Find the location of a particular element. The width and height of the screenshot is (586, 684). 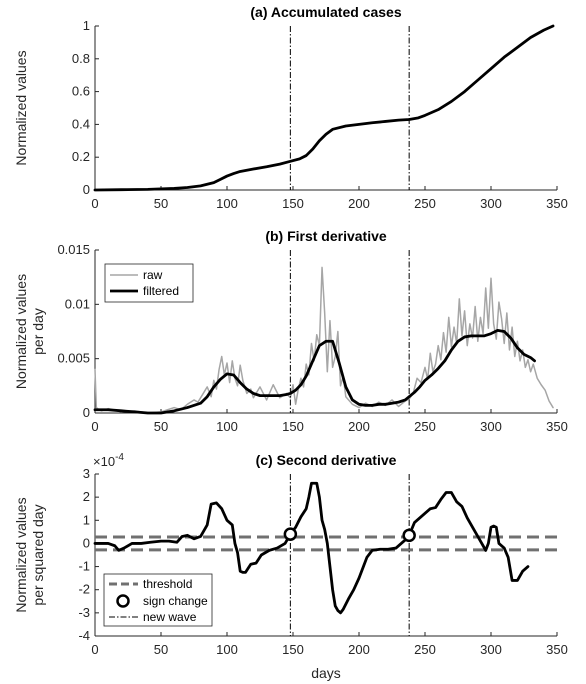

panel-title: (a) Accumulated cases is located at coordinates (325, 12).